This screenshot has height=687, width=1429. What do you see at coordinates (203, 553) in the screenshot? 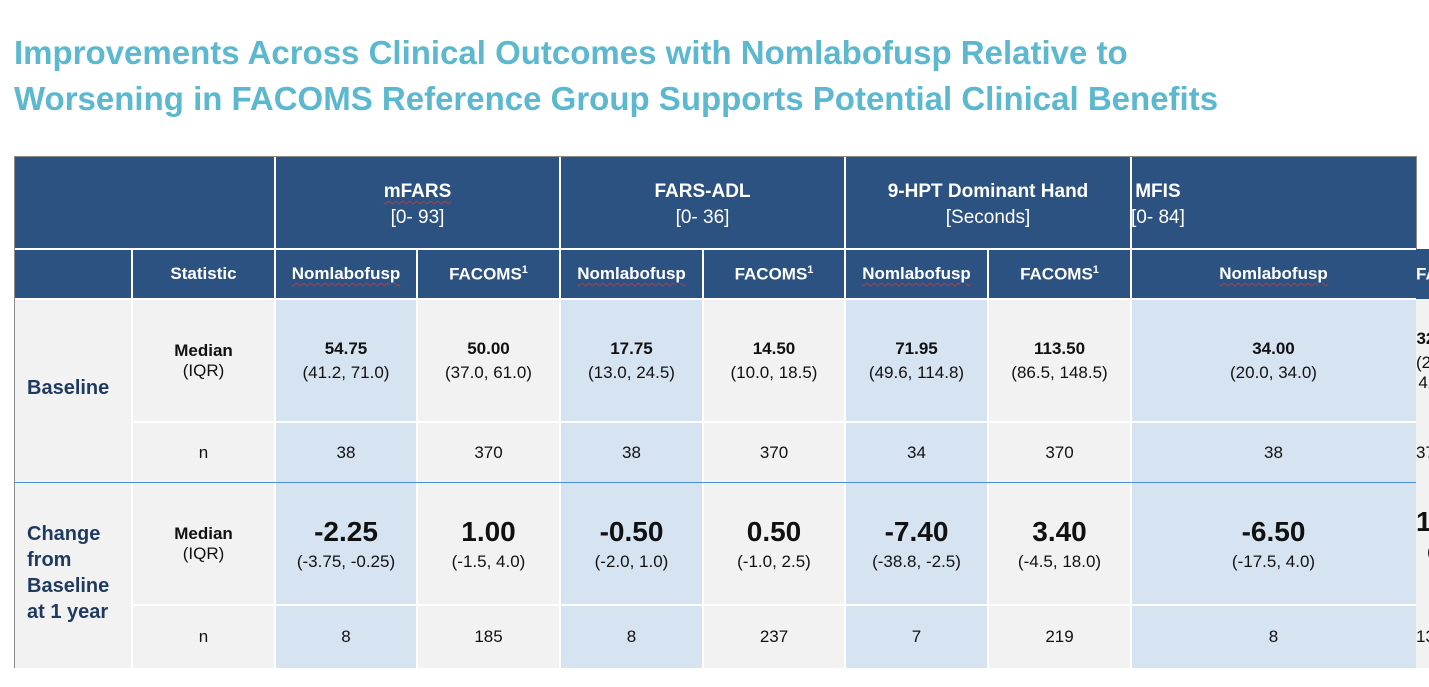
I see `iqr-label: (IQR)` at bounding box center [203, 553].